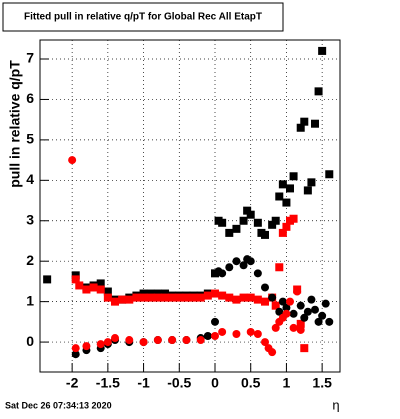 The width and height of the screenshot is (400, 419). Describe the element at coordinates (179, 383) in the screenshot. I see `x-tick-label: -0.5` at that location.